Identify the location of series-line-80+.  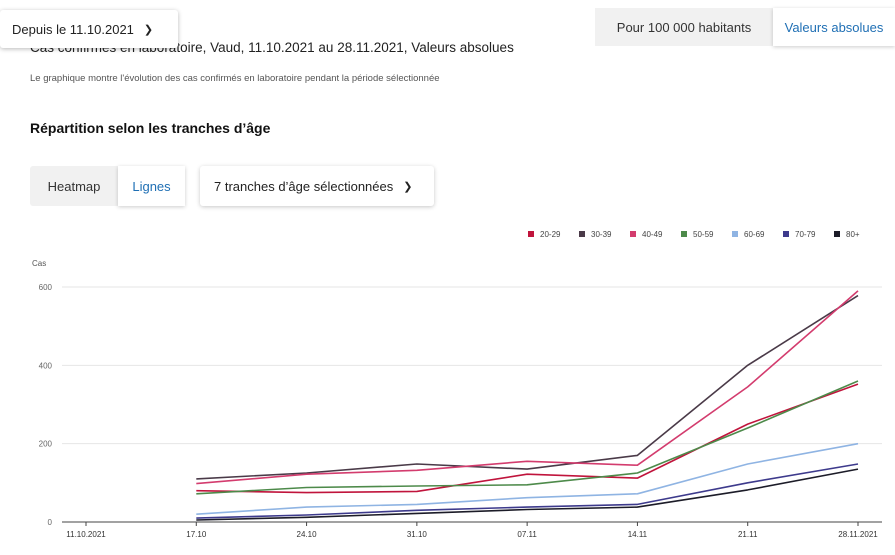
(527, 494).